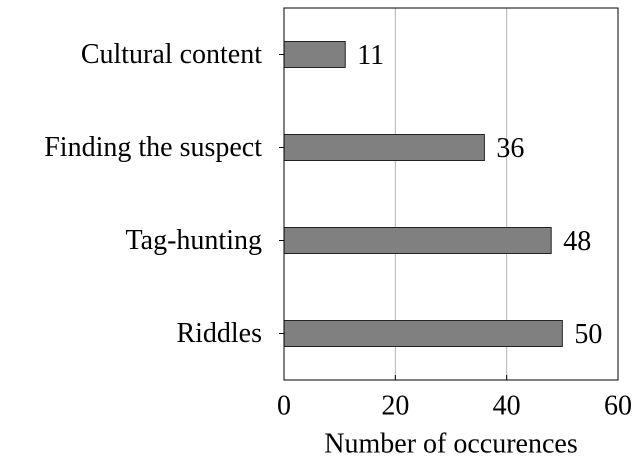 This screenshot has width=637, height=463. I want to click on y-tick-label: Finding the suspect, so click(153, 147).